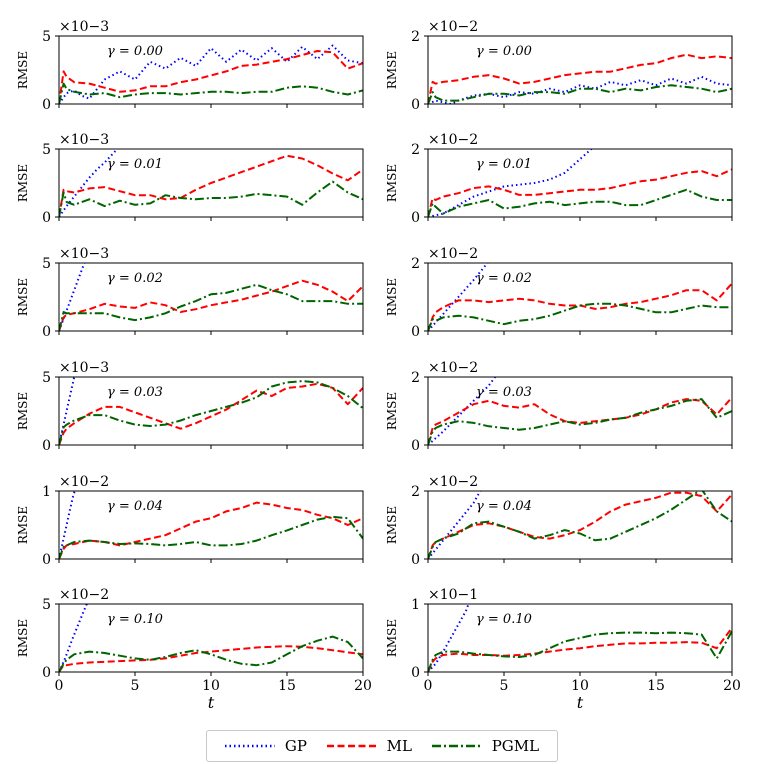 This screenshot has height=764, width=764. I want to click on subplot-12: 0 5 10 15 20 0 1 ×10−1 γ = 0.10 RMSE t, so click(563, 649).